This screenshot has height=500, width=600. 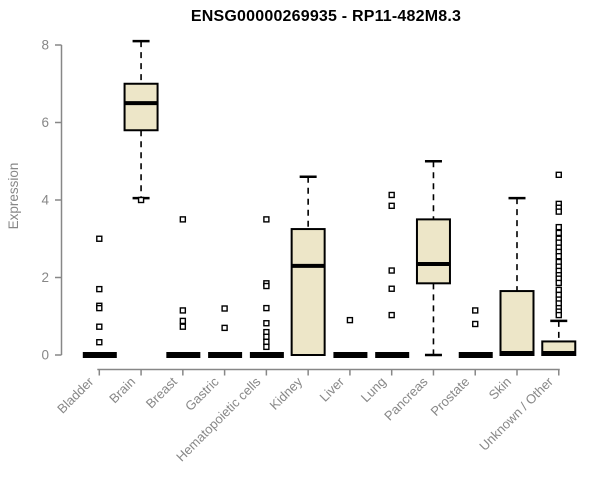 What do you see at coordinates (45, 45) in the screenshot?
I see `y-tick-label: 8` at bounding box center [45, 45].